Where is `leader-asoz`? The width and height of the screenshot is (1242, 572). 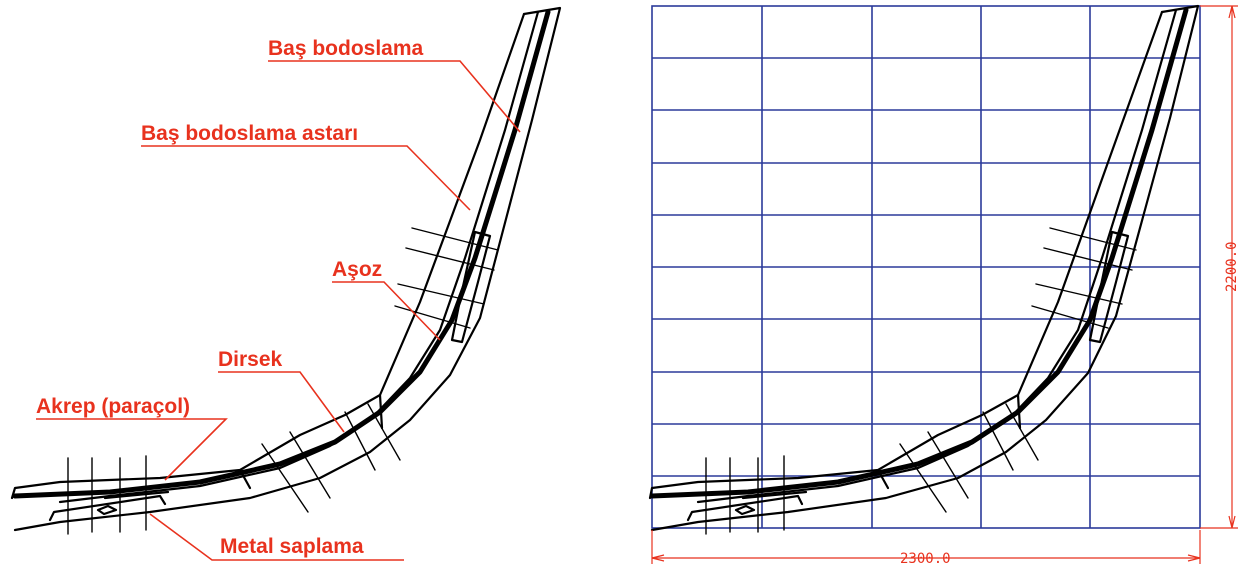
leader-asoz is located at coordinates (386, 311).